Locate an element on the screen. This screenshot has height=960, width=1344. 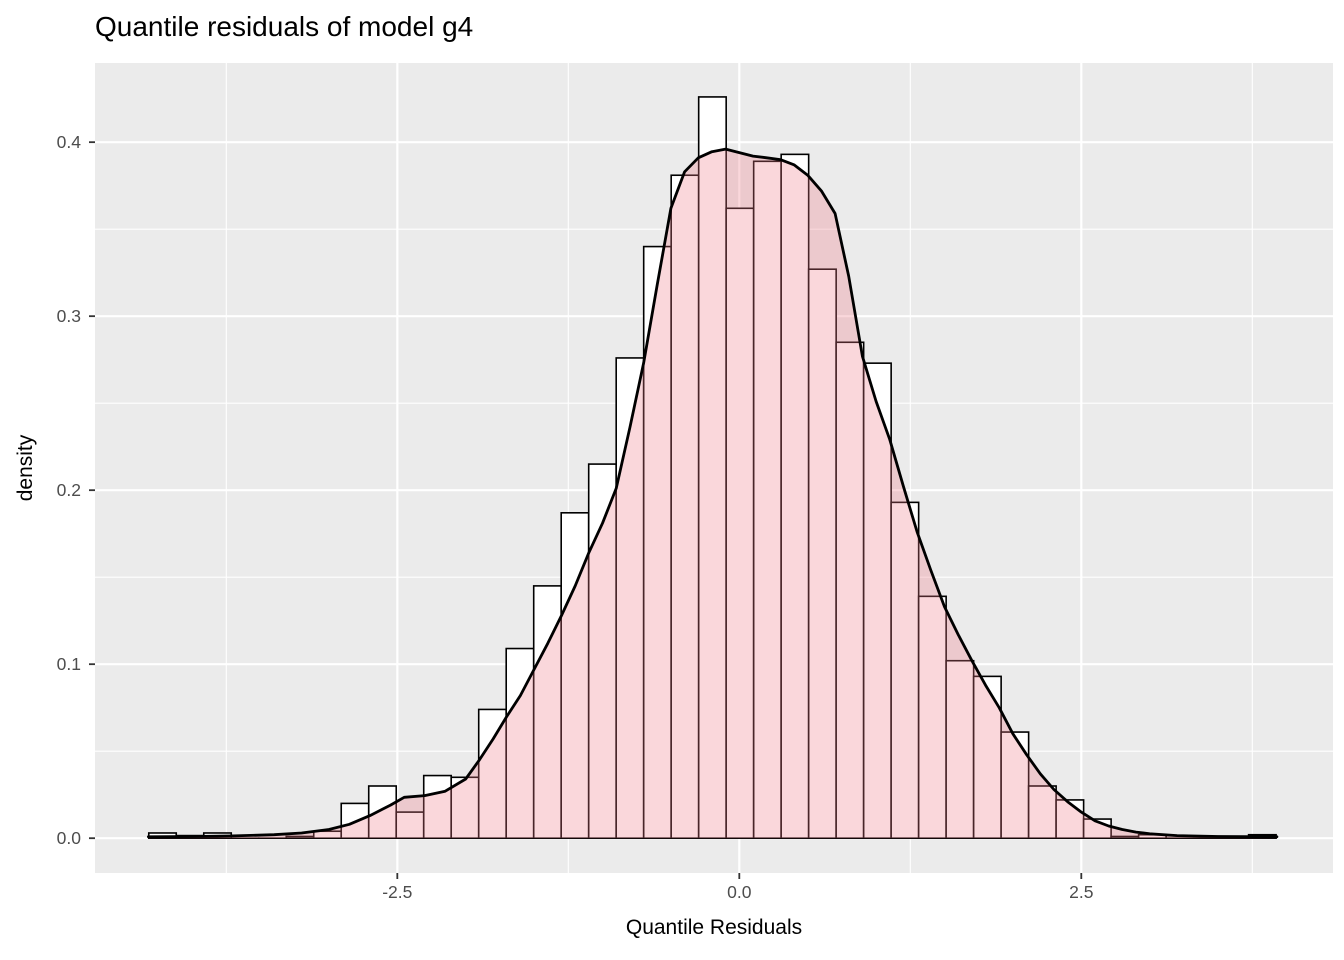
x-tick-label: -2.5 is located at coordinates (397, 892).